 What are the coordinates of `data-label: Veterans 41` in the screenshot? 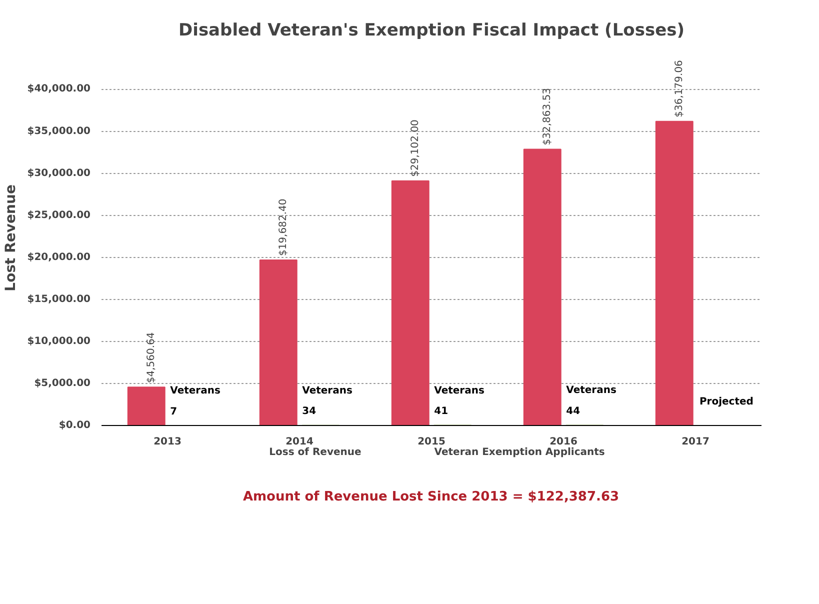 It's located at (459, 401).